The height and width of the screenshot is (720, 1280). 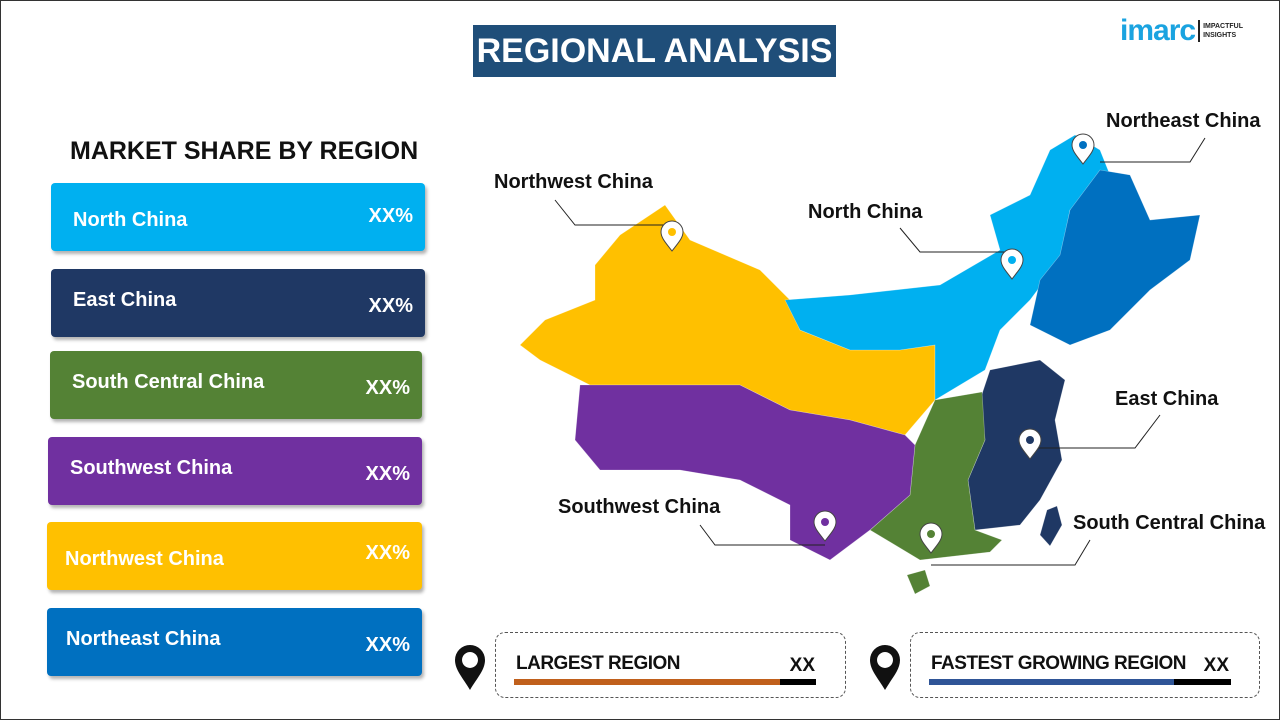 What do you see at coordinates (918, 582) in the screenshot?
I see `region-hainan` at bounding box center [918, 582].